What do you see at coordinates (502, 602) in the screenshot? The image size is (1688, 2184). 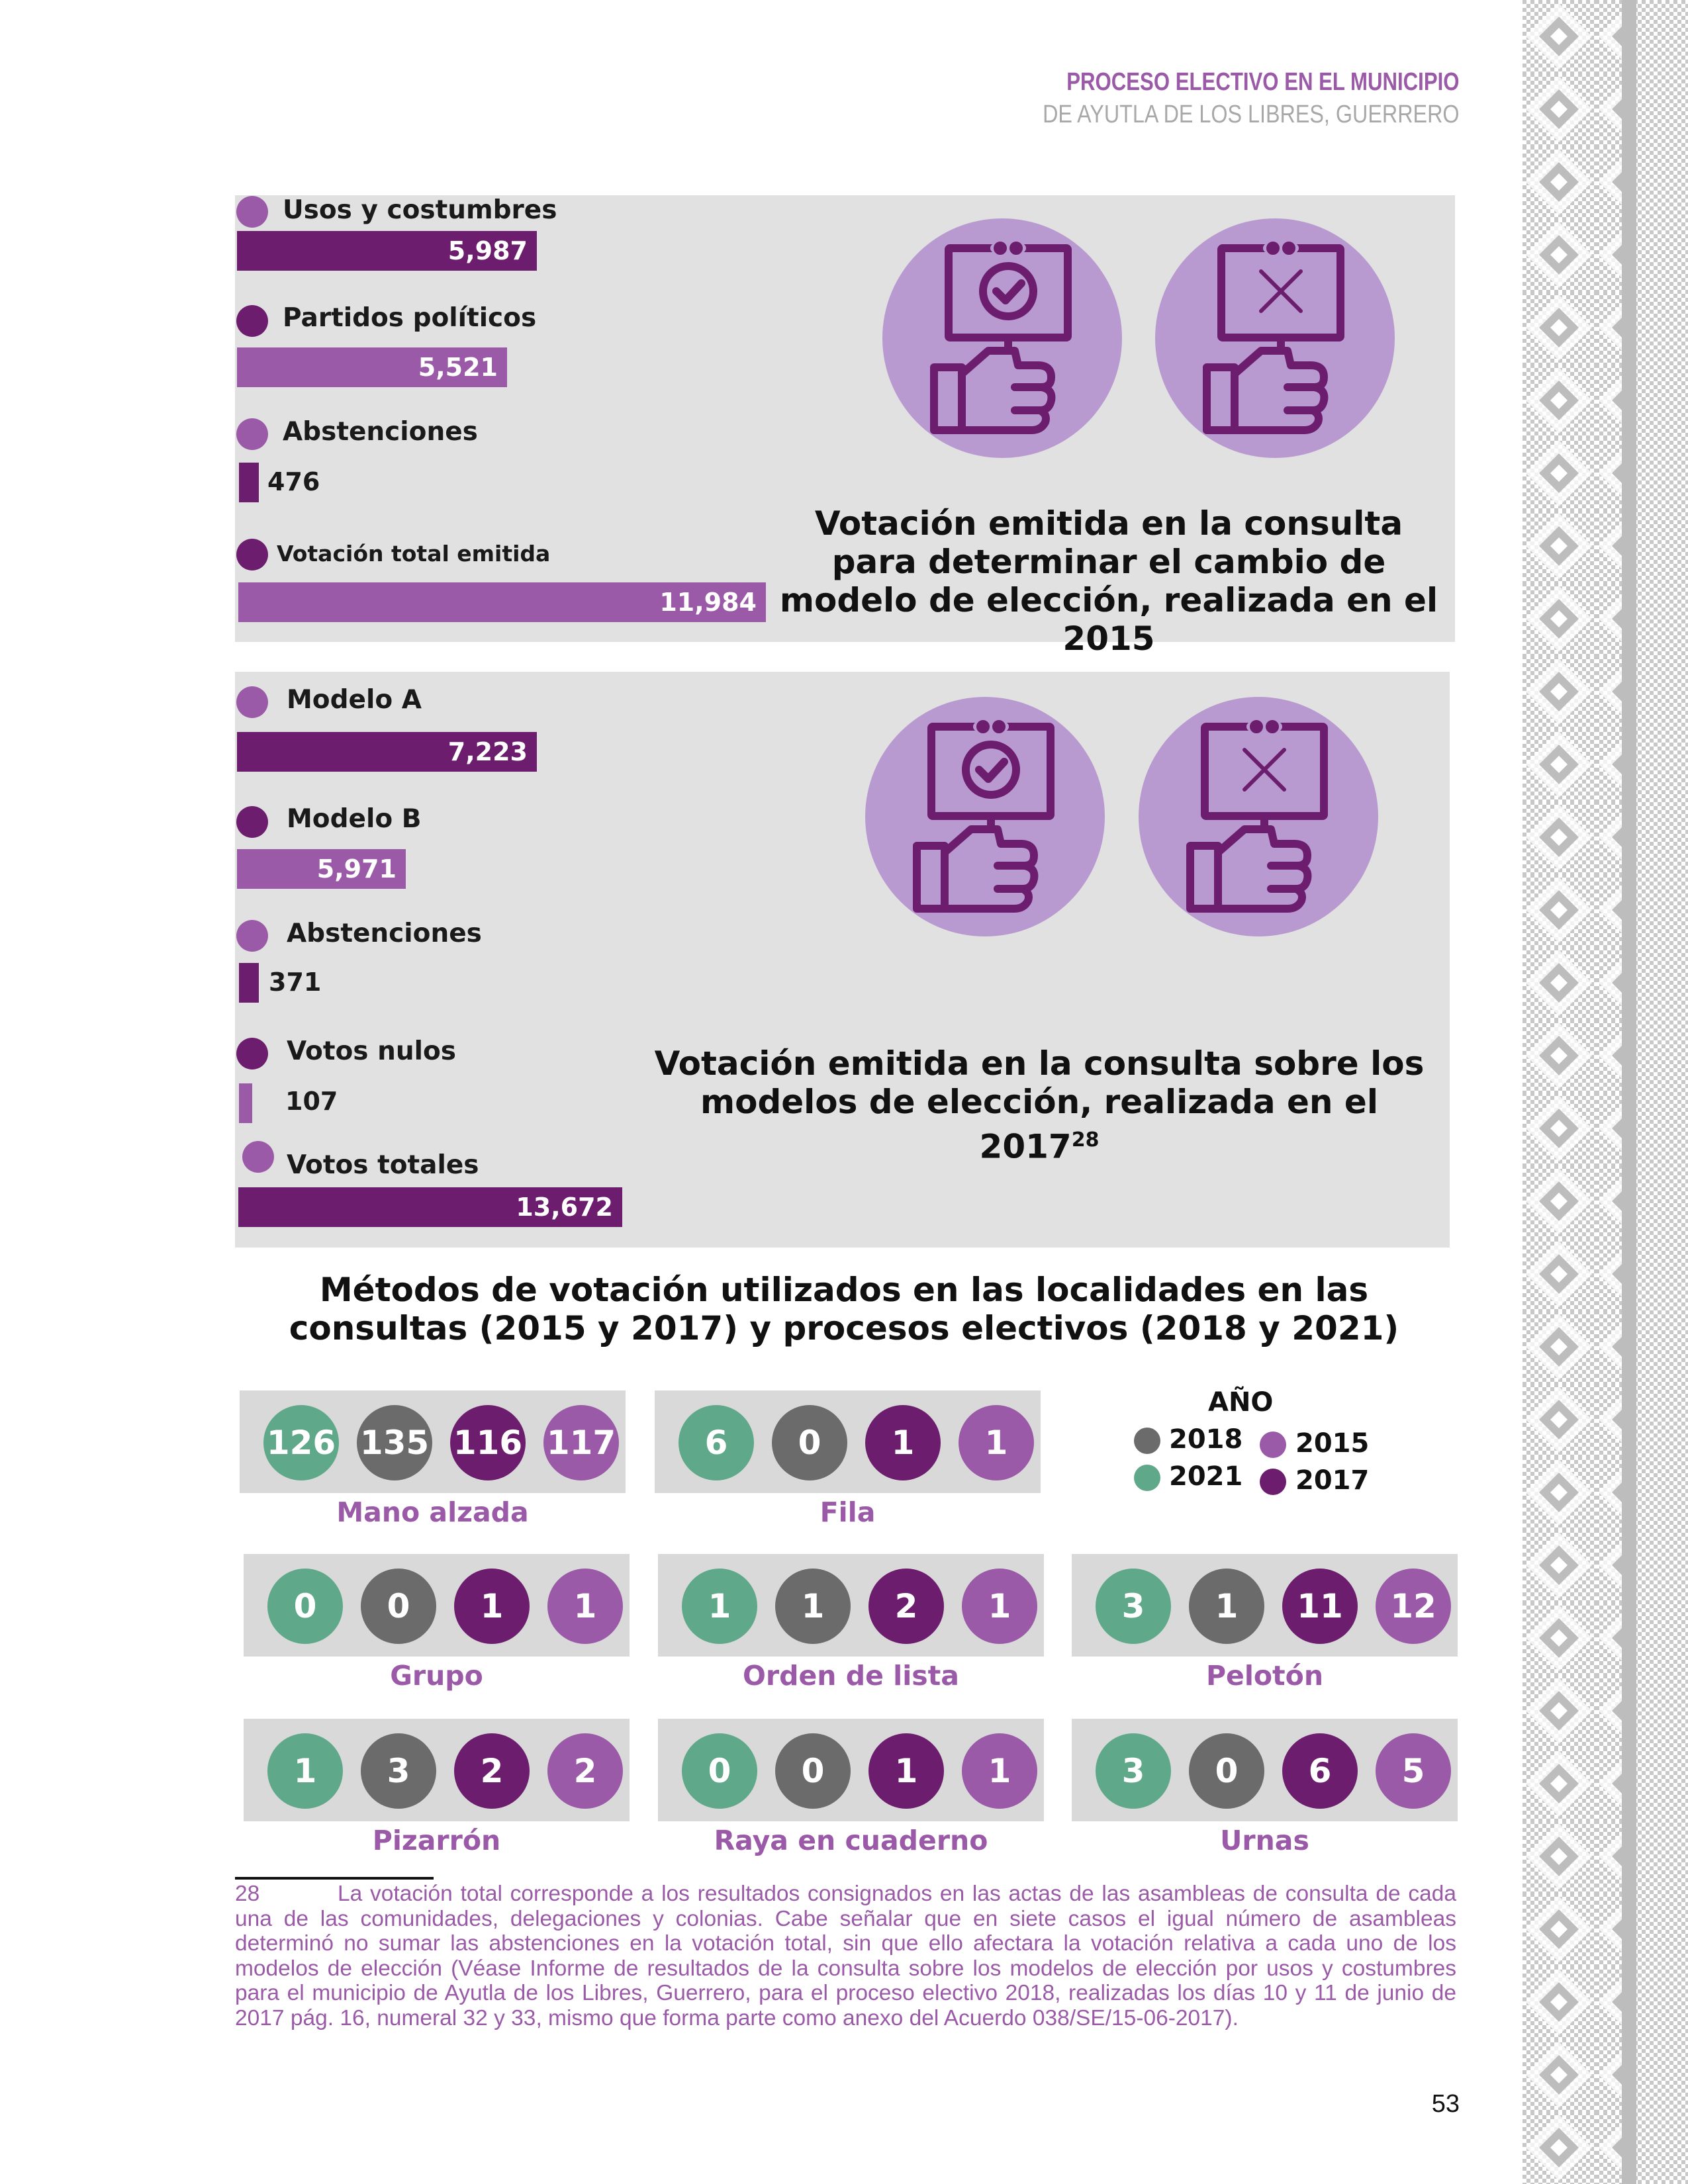 I see `bar-votacion-total: 11,984` at bounding box center [502, 602].